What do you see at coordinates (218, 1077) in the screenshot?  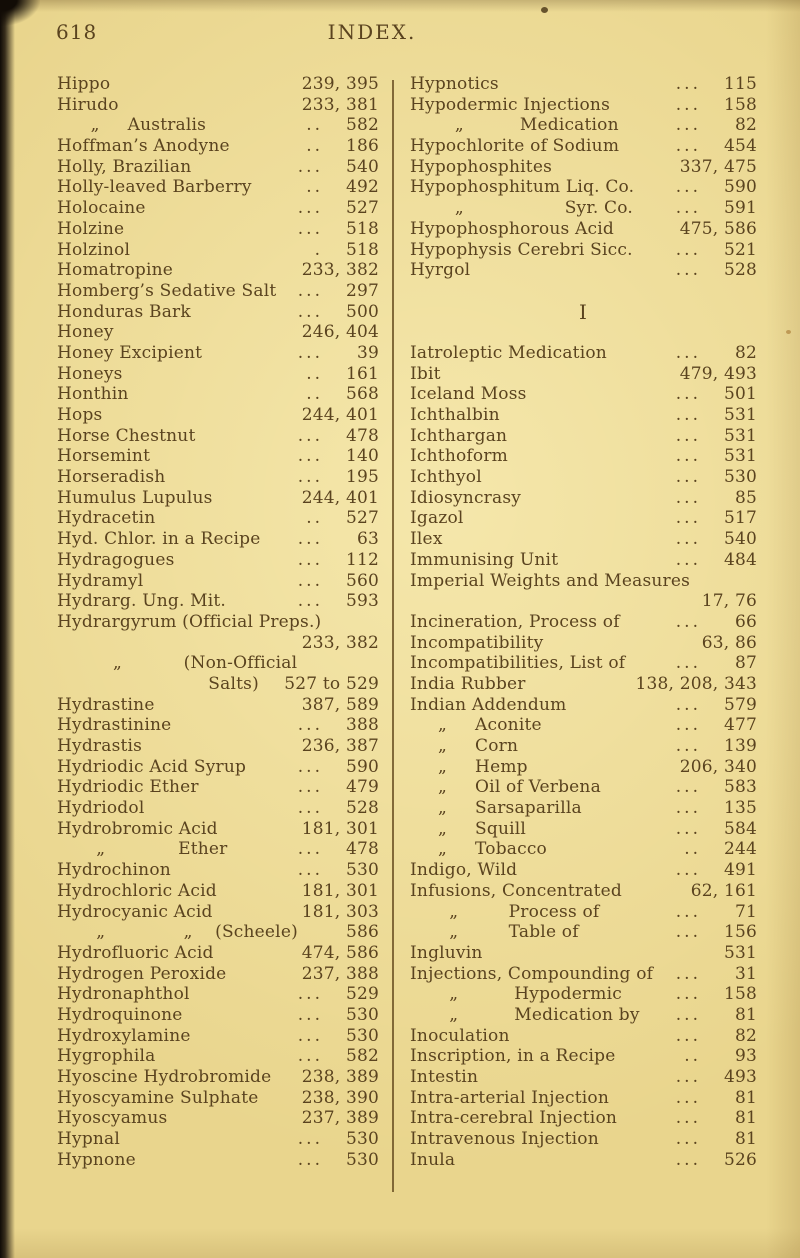 I see `index-row: Hyoscine Hydrobromide 238, 389` at bounding box center [218, 1077].